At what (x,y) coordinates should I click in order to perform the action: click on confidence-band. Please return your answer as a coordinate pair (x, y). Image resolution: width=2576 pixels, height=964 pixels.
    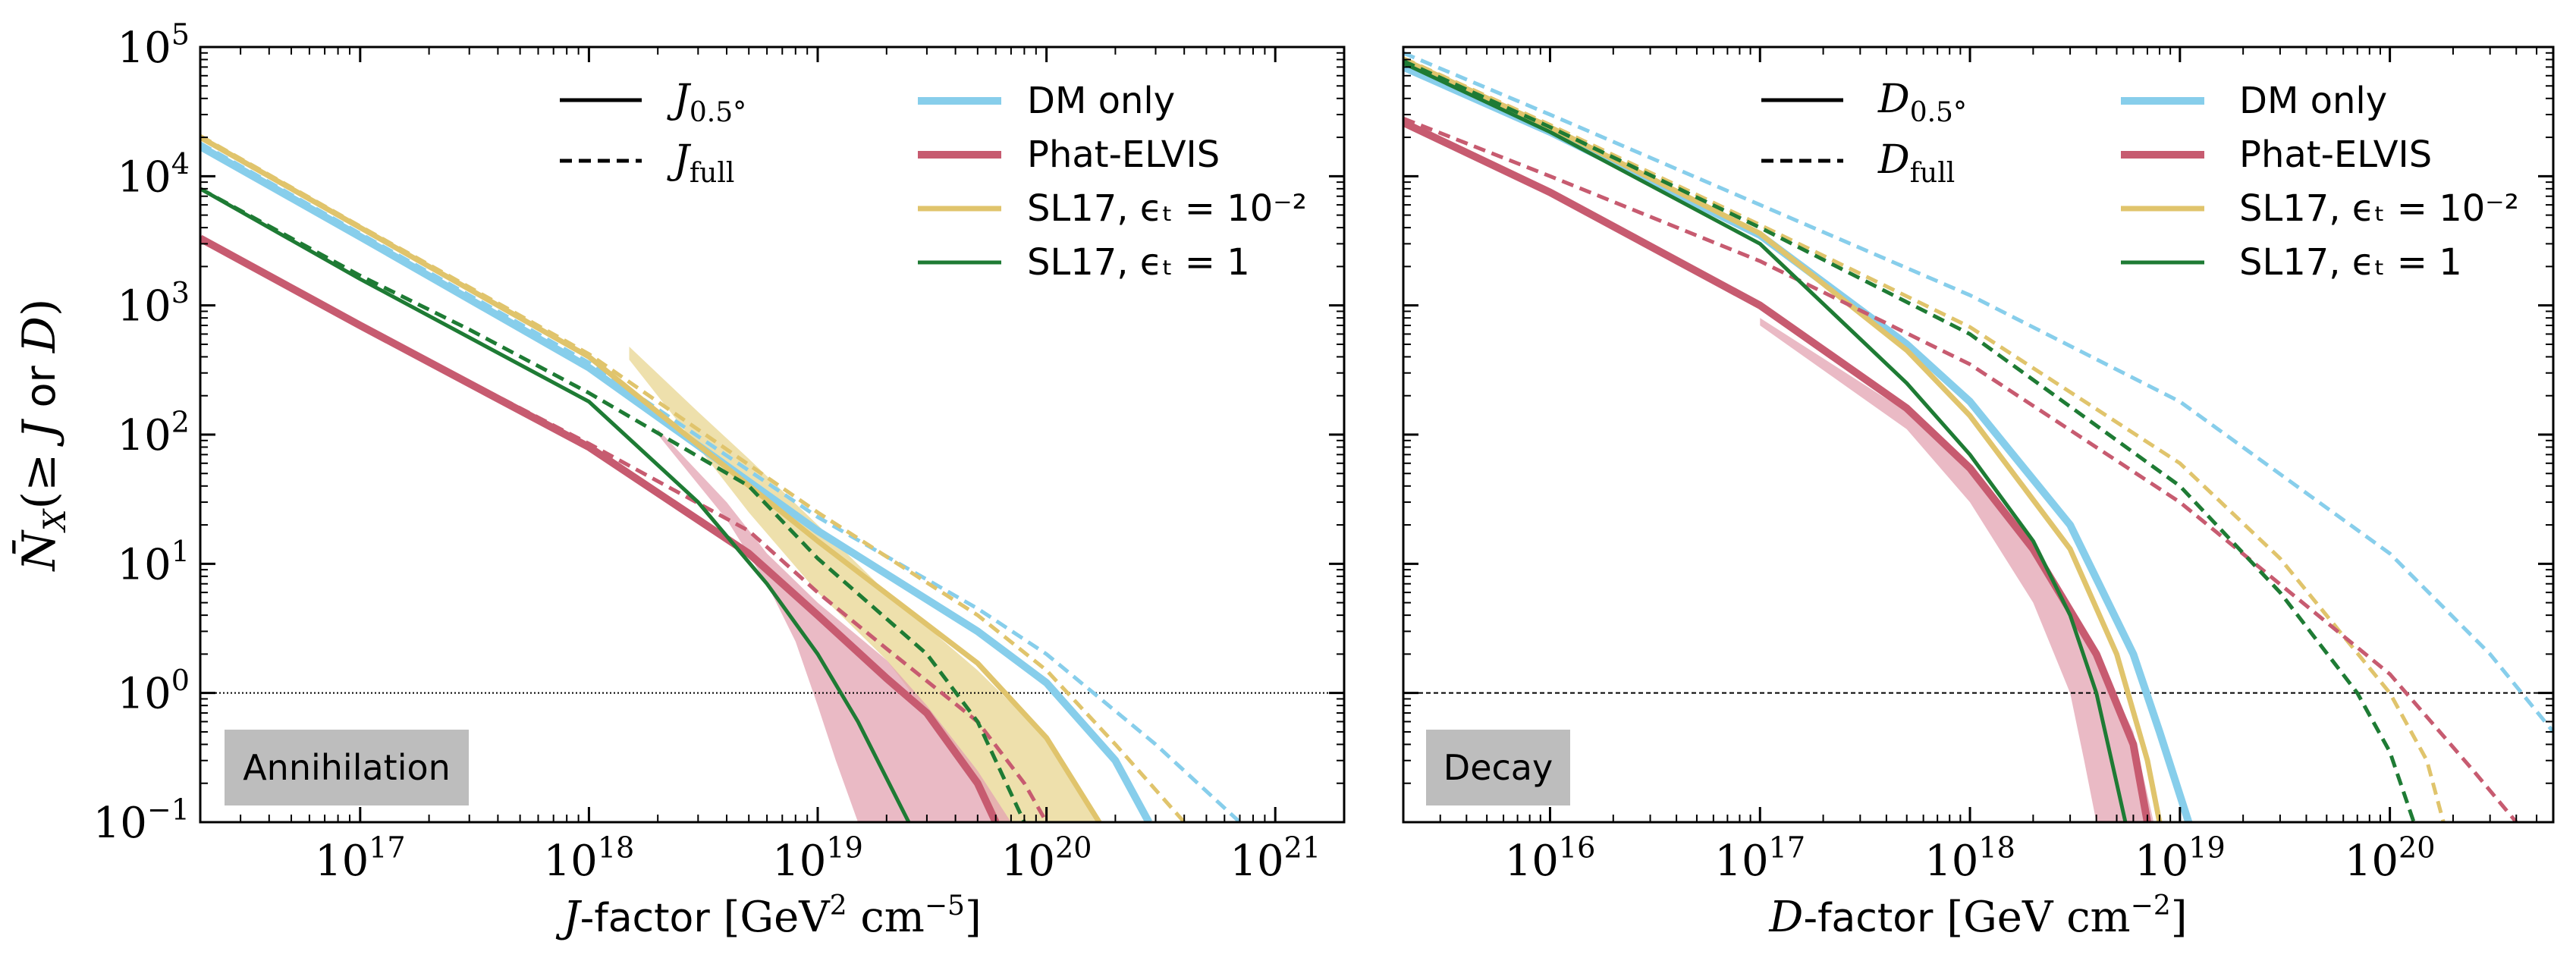
    Looking at the image, I should click on (864, 584).